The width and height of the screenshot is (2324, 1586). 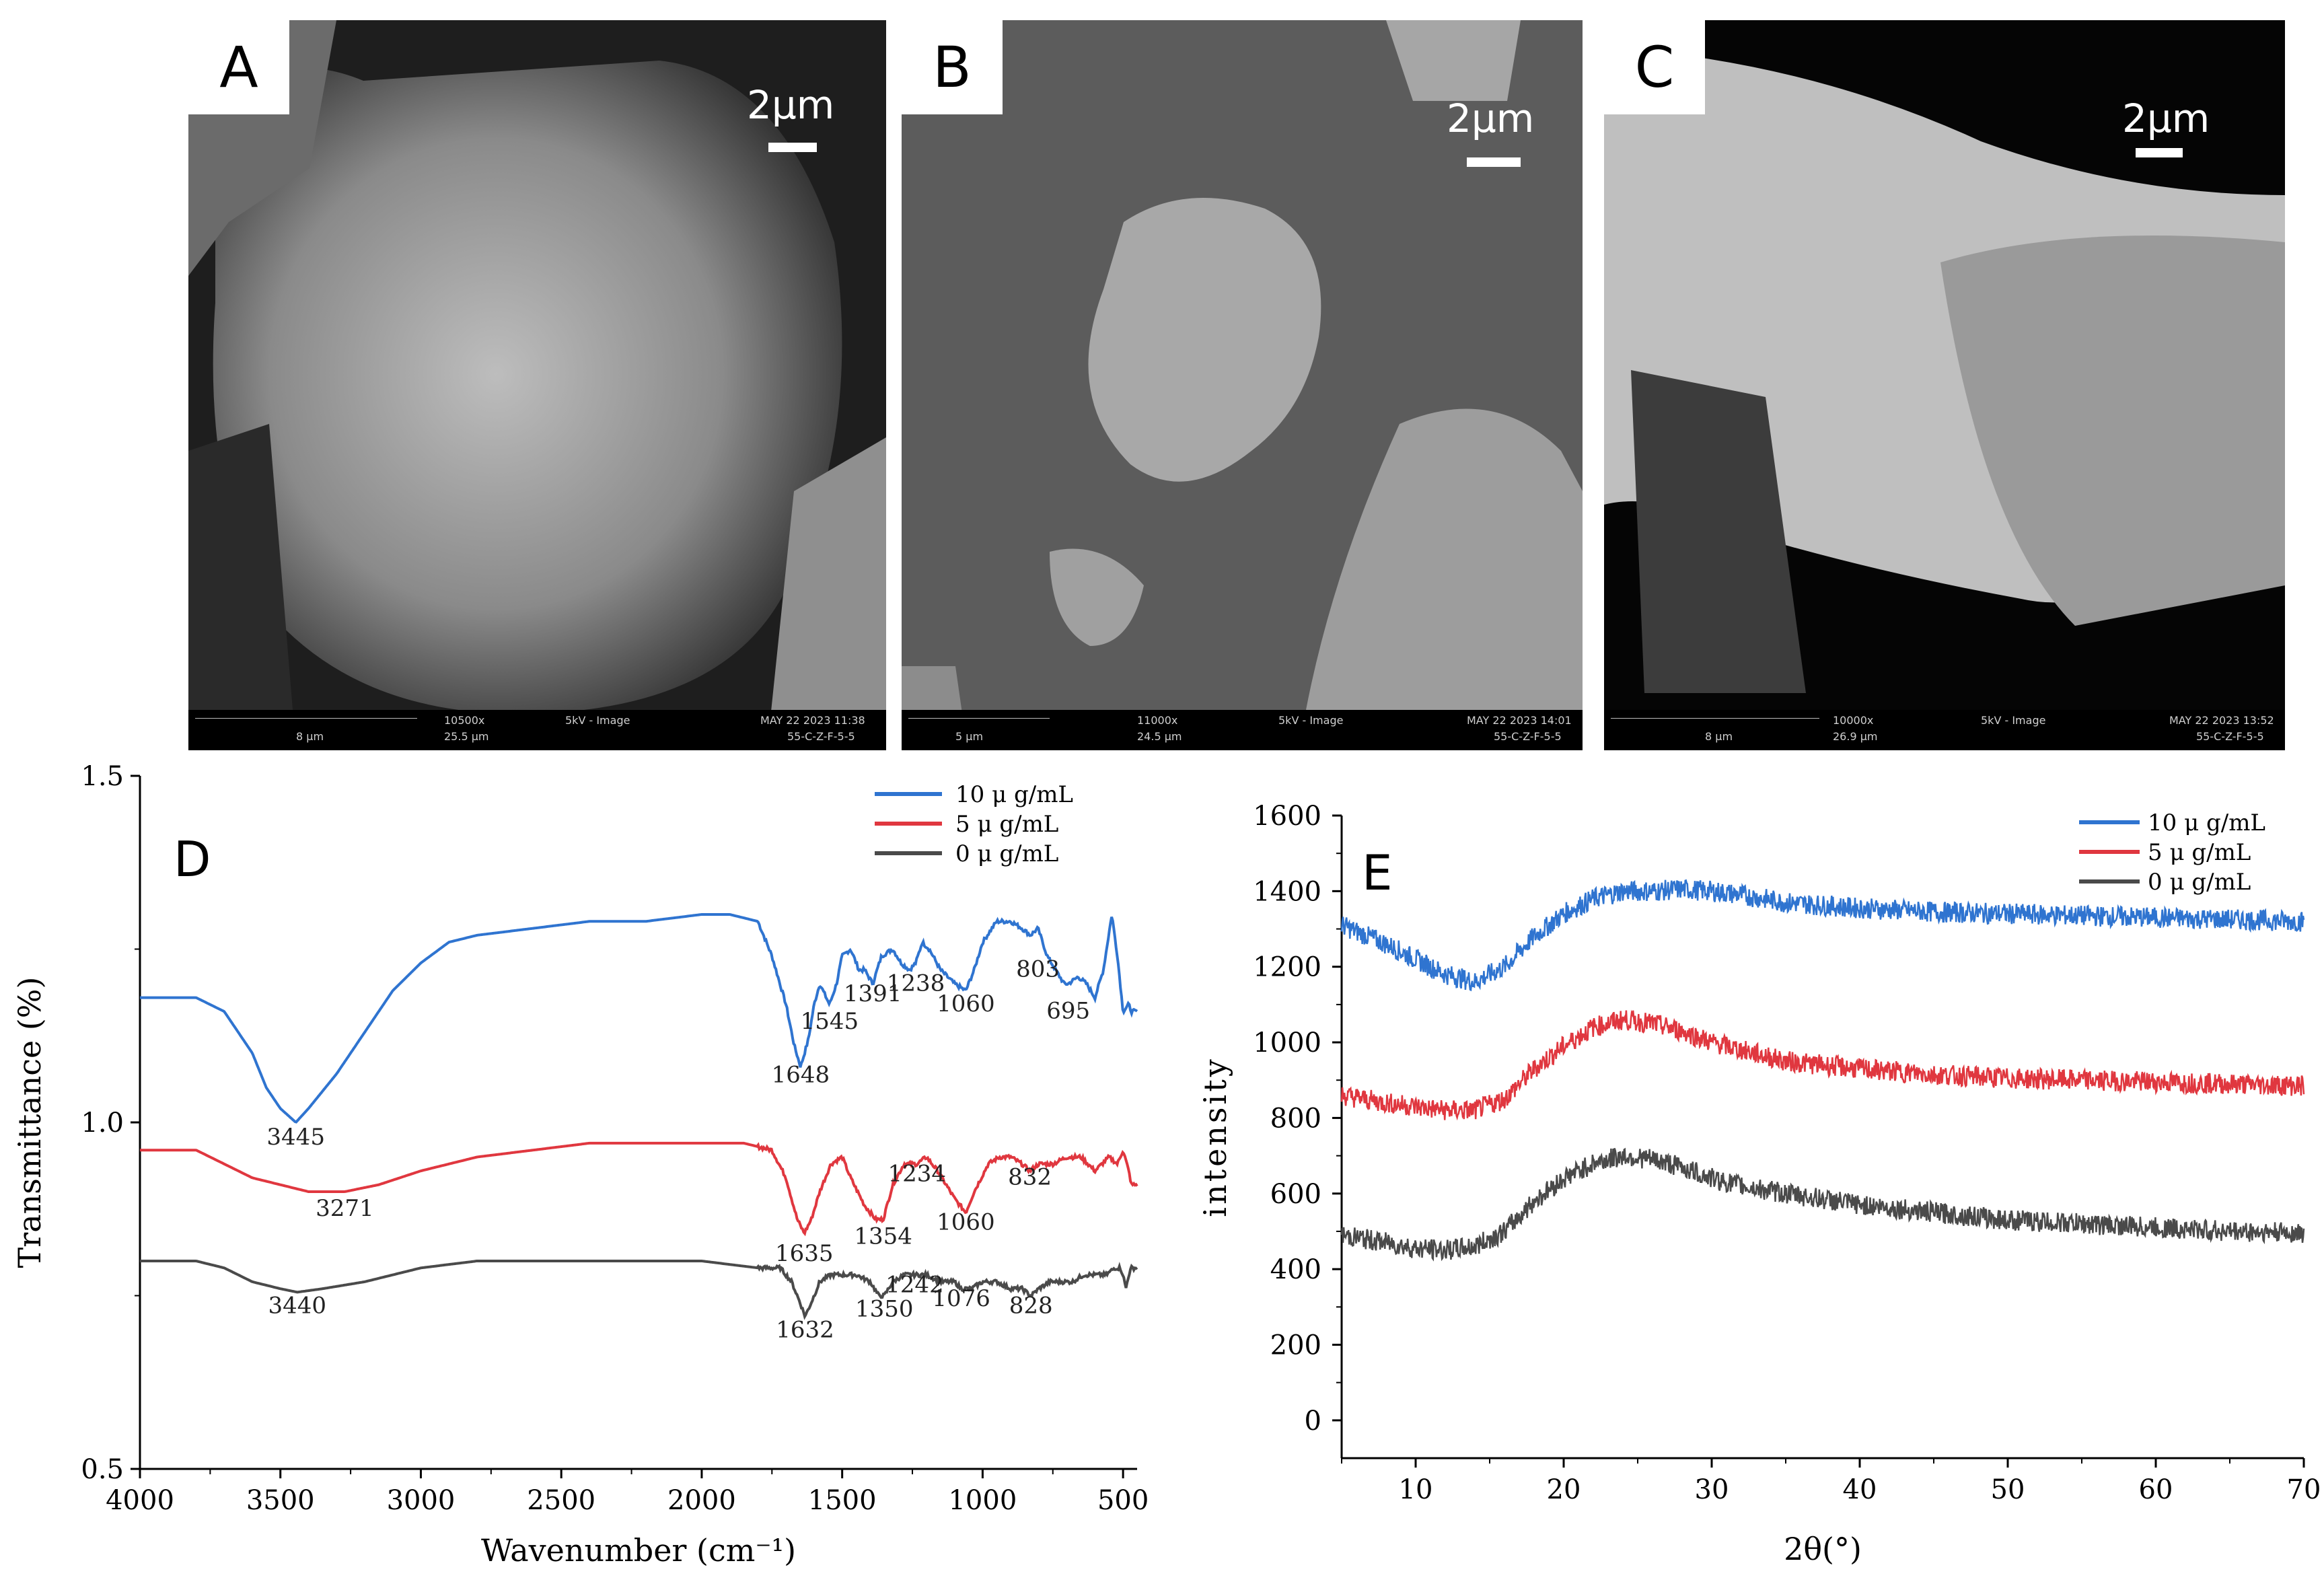 I want to click on peak-label: 1242, so click(x=915, y=1284).